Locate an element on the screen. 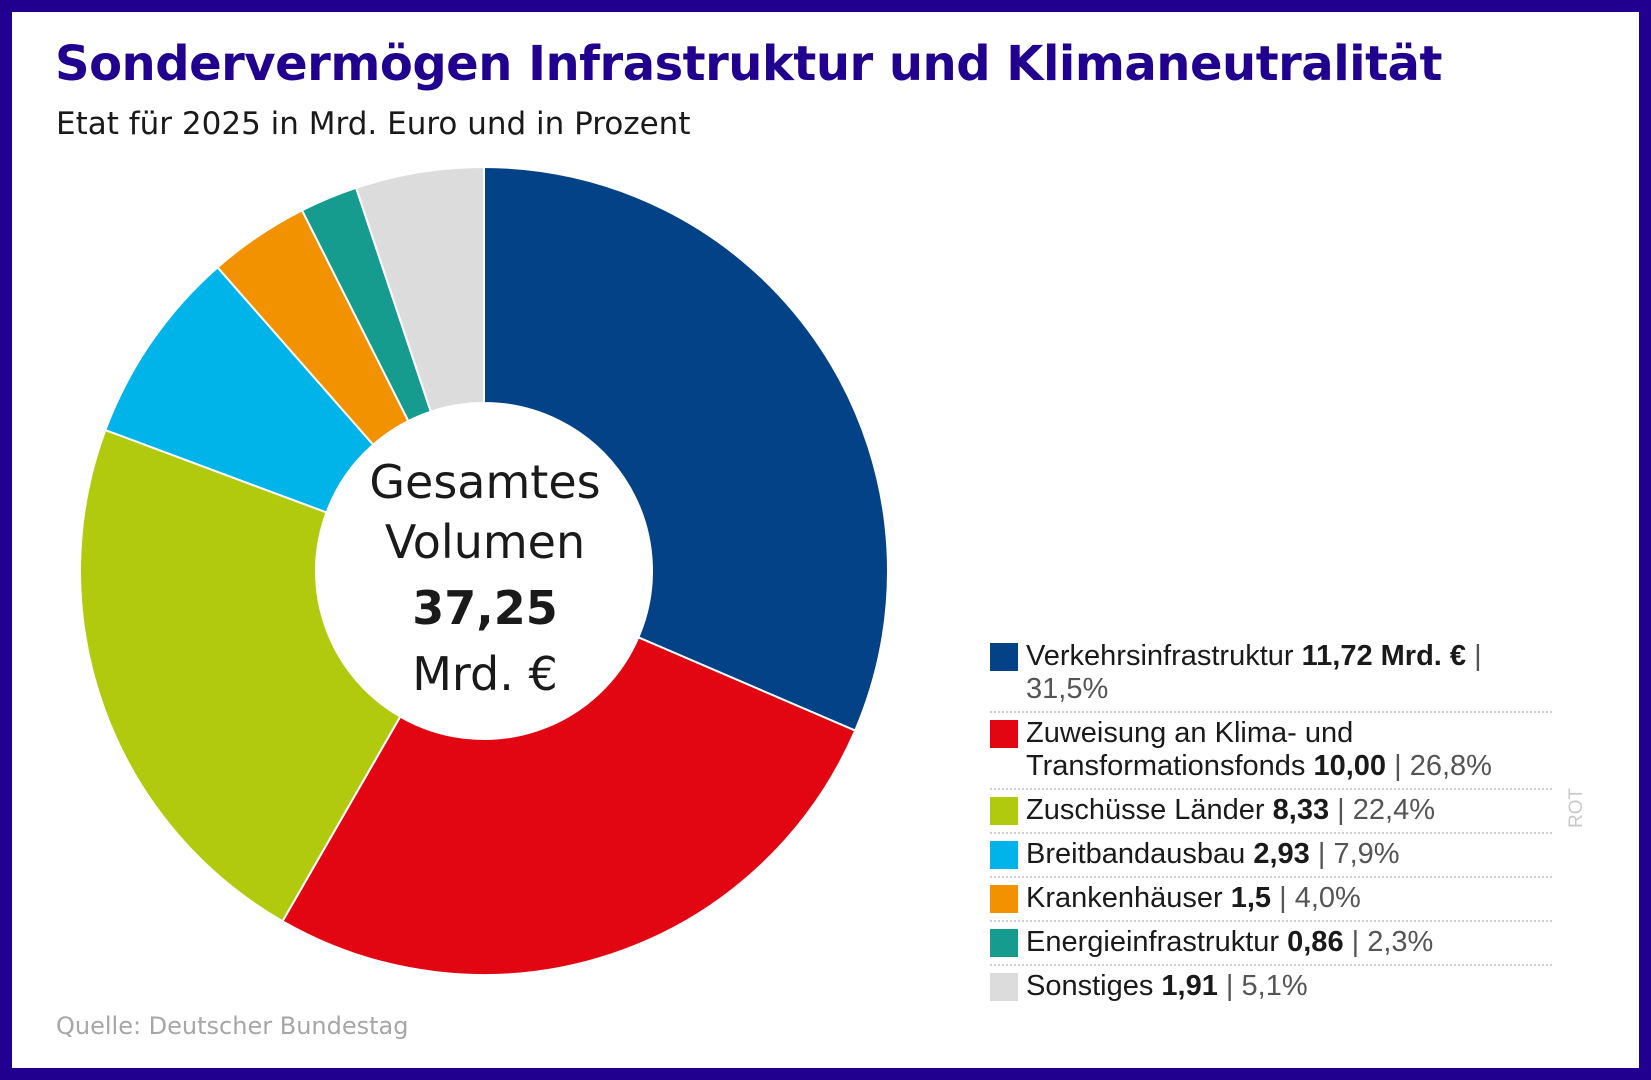  legend-value: 1,91 is located at coordinates (1189, 986).